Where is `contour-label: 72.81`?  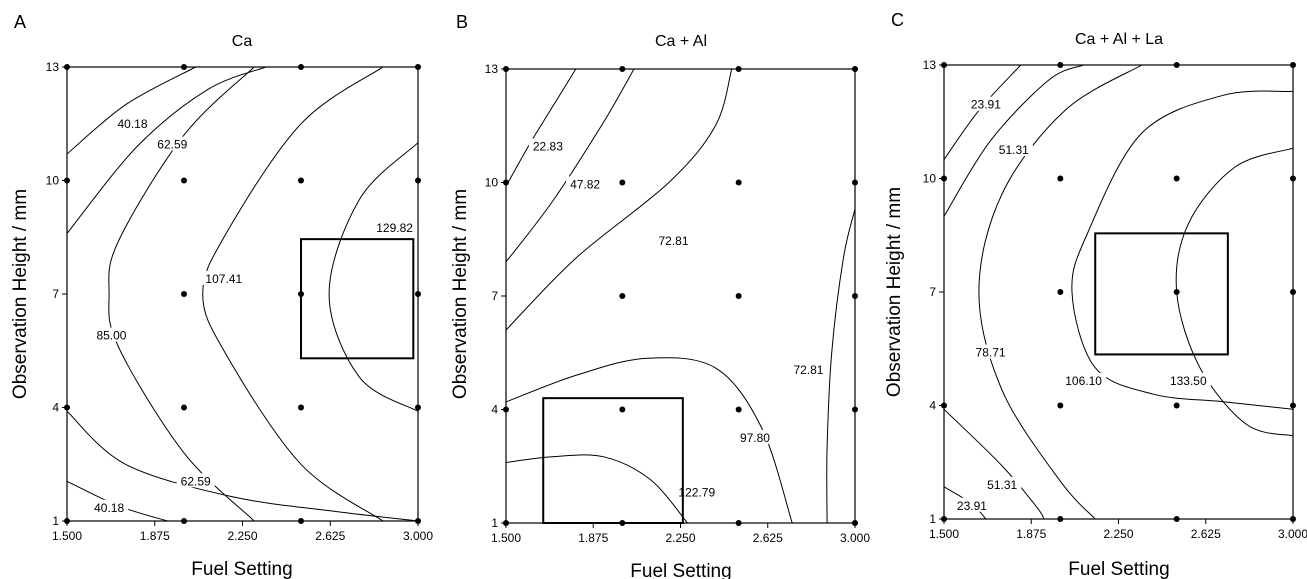
contour-label: 72.81 is located at coordinates (808, 370).